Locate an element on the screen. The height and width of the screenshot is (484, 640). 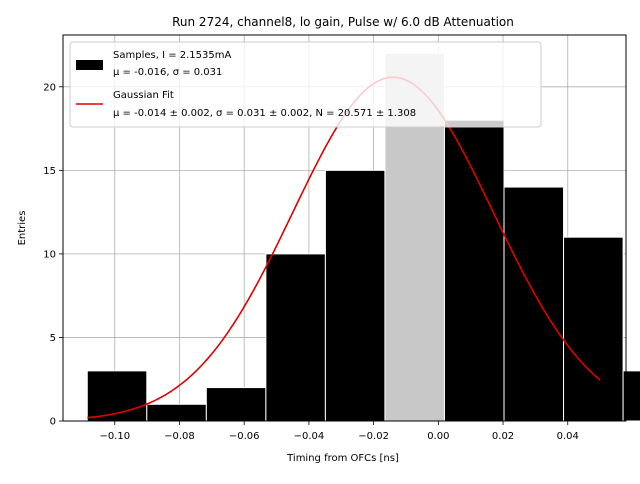
legend-histogram-swatch is located at coordinates (89, 65).